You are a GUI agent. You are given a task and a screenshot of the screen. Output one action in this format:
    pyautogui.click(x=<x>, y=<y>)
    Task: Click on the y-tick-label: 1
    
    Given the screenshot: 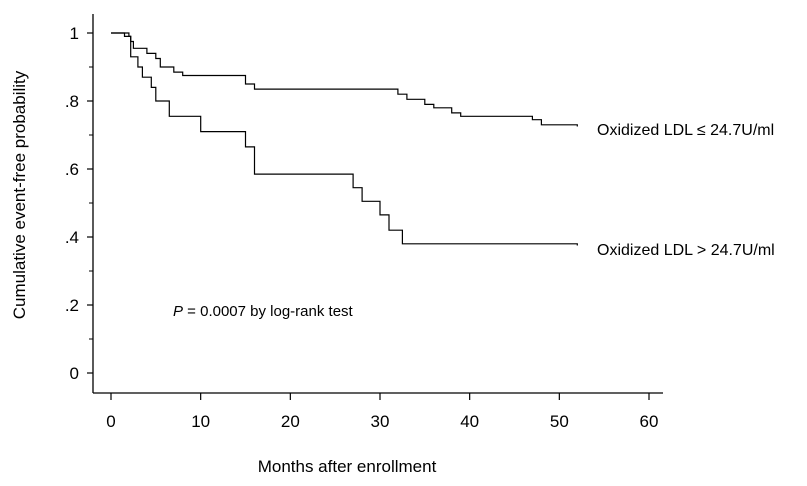 What is the action you would take?
    pyautogui.click(x=74, y=33)
    